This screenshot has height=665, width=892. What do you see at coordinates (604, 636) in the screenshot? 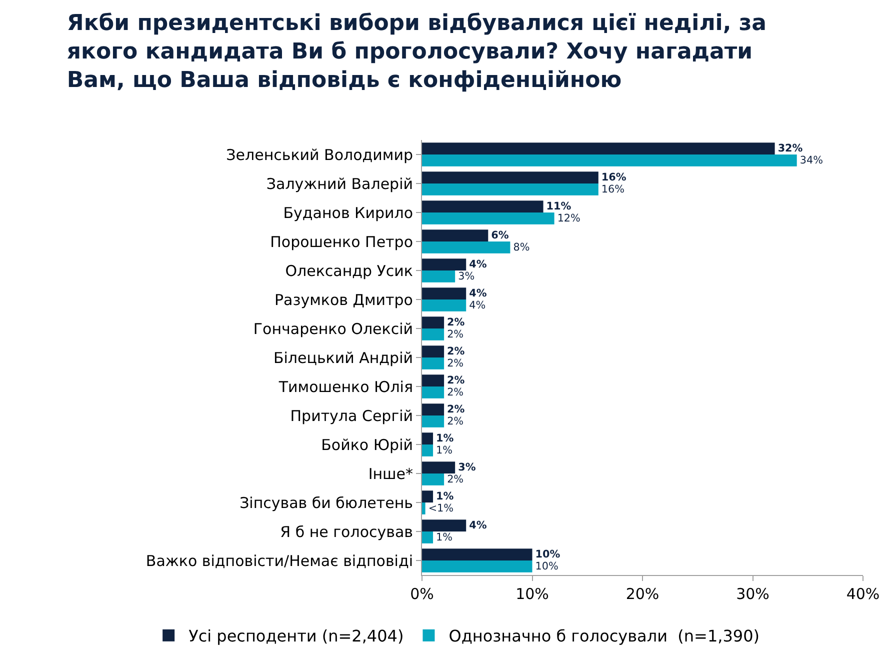
I see `legend-label: Однозначно б голосували (n=1,390)` at bounding box center [604, 636].